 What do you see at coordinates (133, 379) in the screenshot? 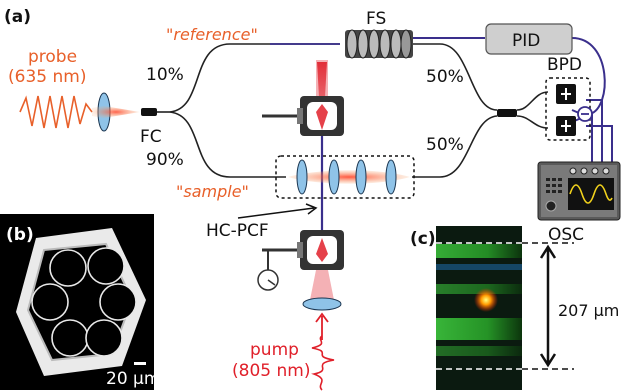
I see `scale-bar-label: 20 μm` at bounding box center [133, 379].